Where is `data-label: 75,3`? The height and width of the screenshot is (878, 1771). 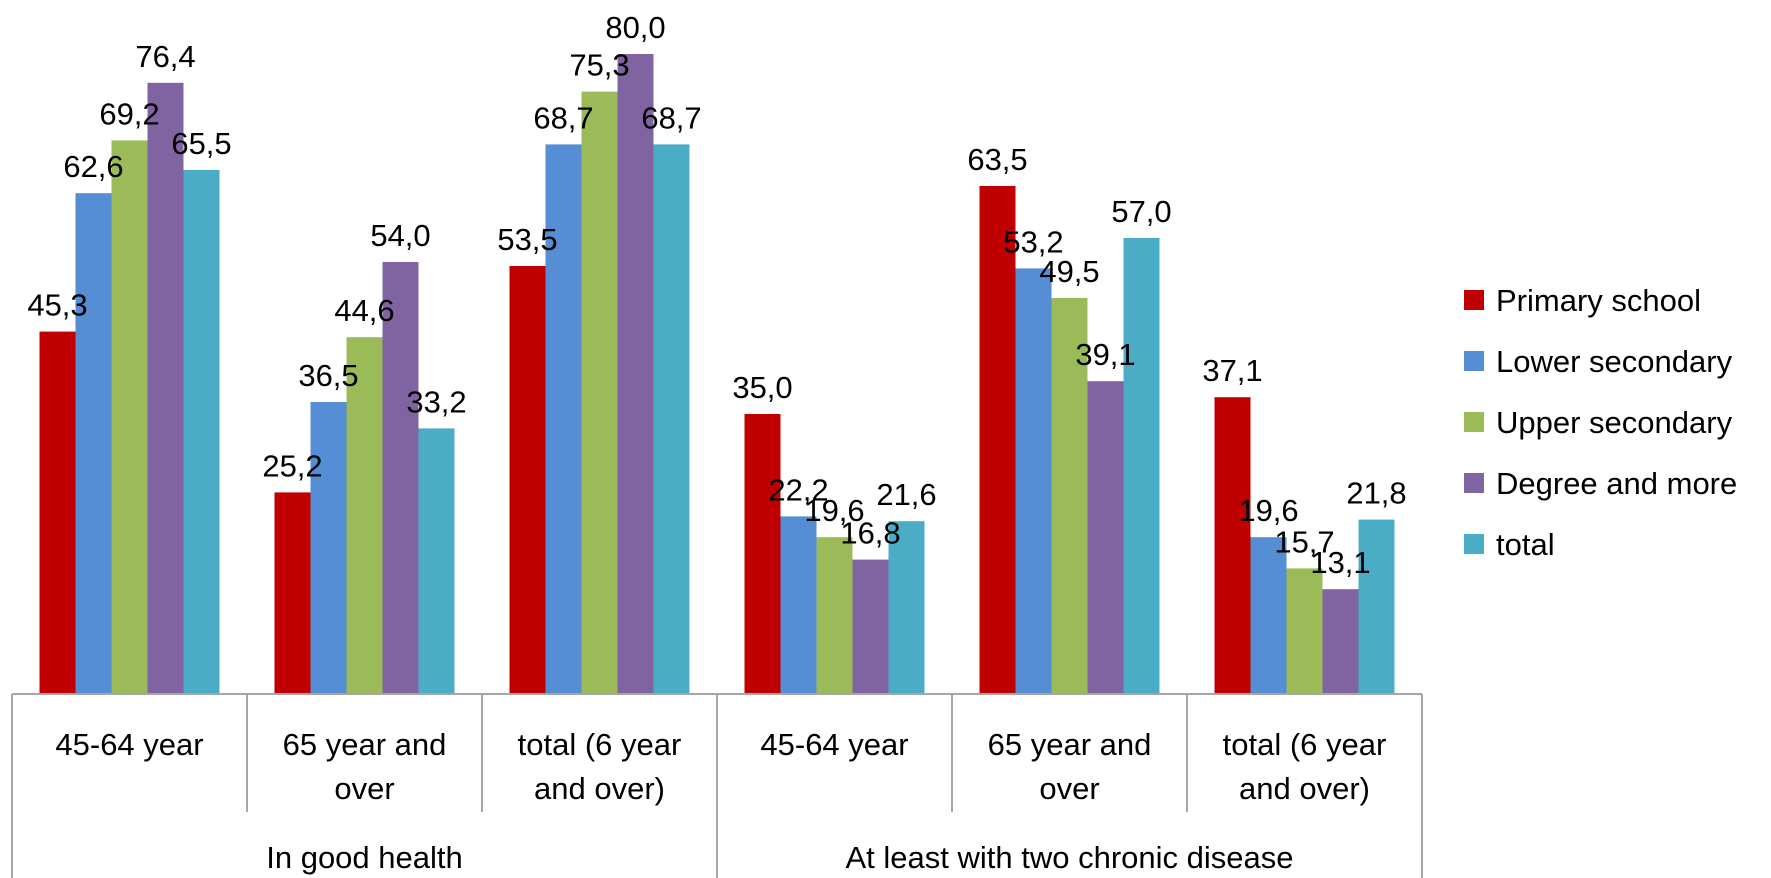
data-label: 75,3 is located at coordinates (599, 65).